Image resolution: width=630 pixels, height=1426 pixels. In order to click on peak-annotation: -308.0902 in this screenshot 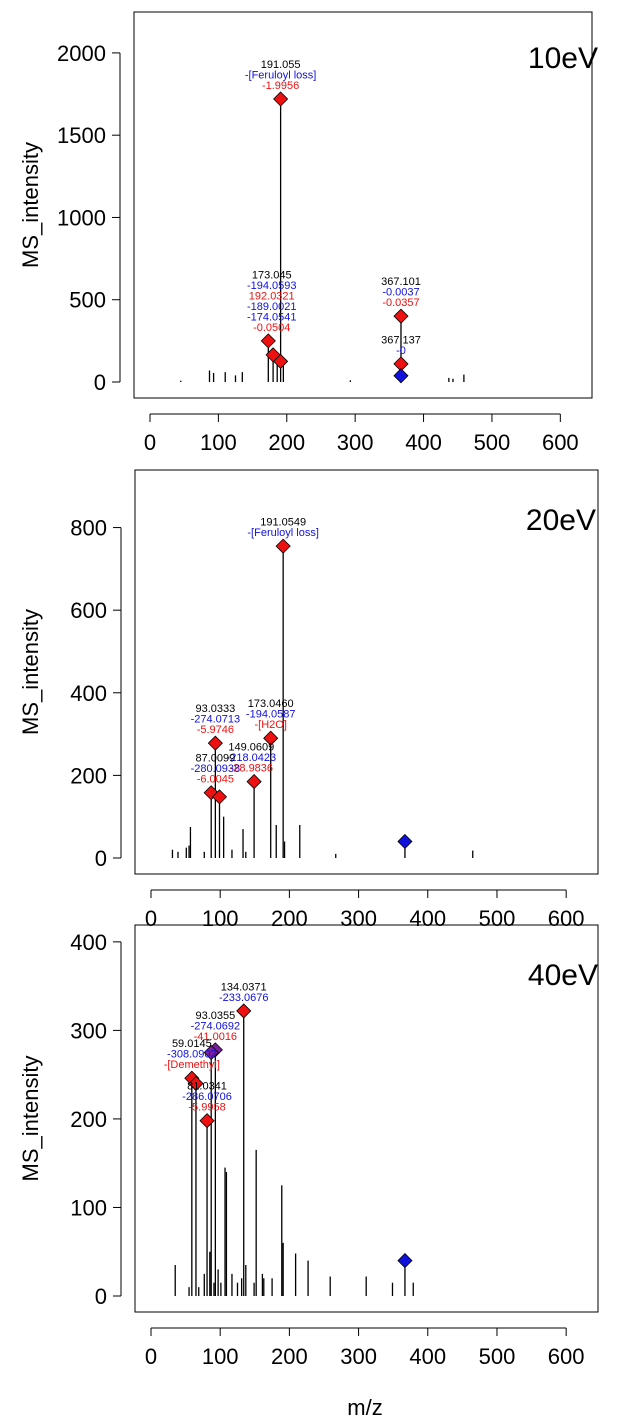, I will do `click(192, 1055)`.